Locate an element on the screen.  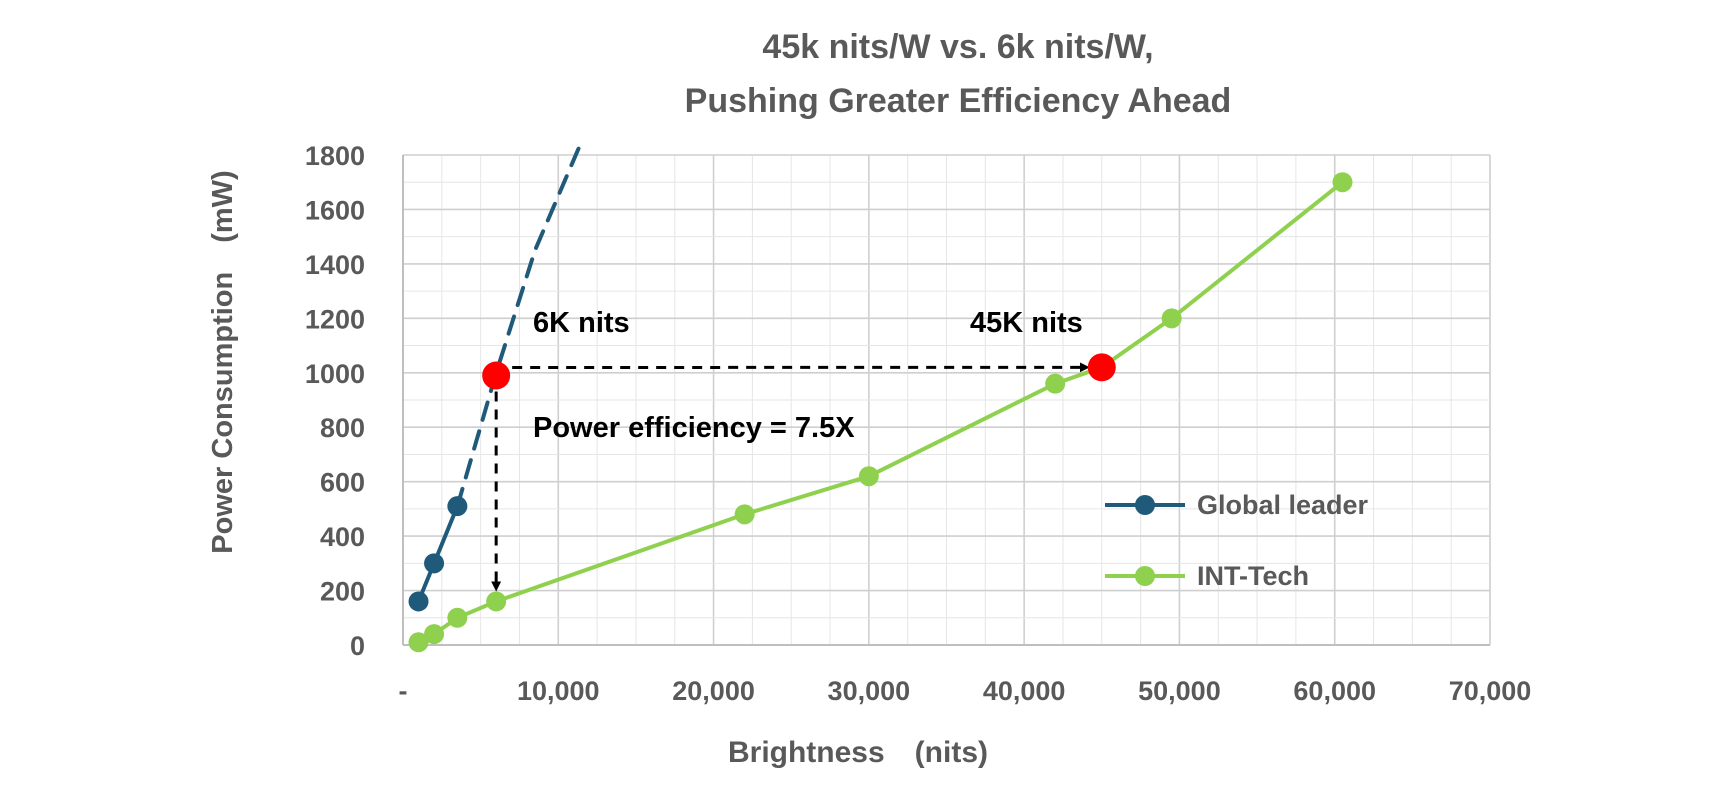
y-tick-label: 1600 is located at coordinates (335, 210).